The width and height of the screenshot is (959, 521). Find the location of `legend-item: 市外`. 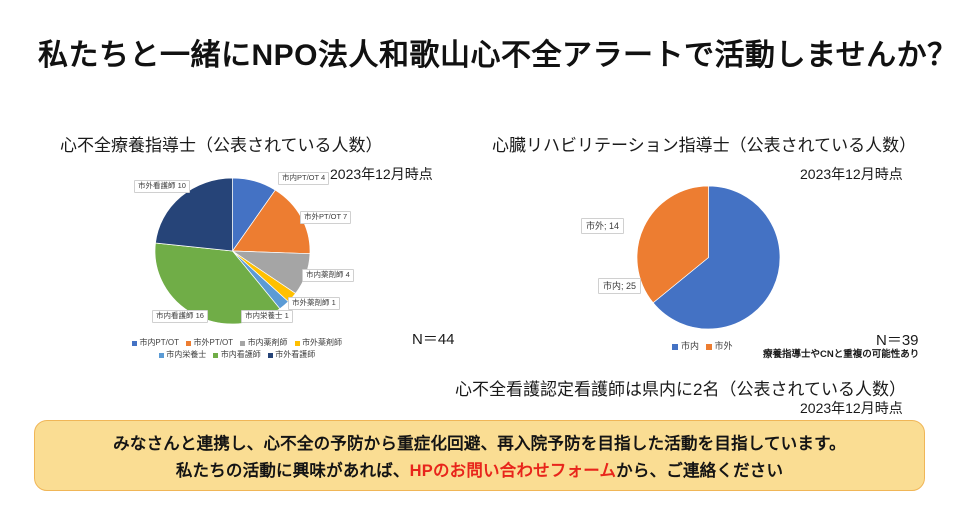

legend-item: 市外 is located at coordinates (719, 346).